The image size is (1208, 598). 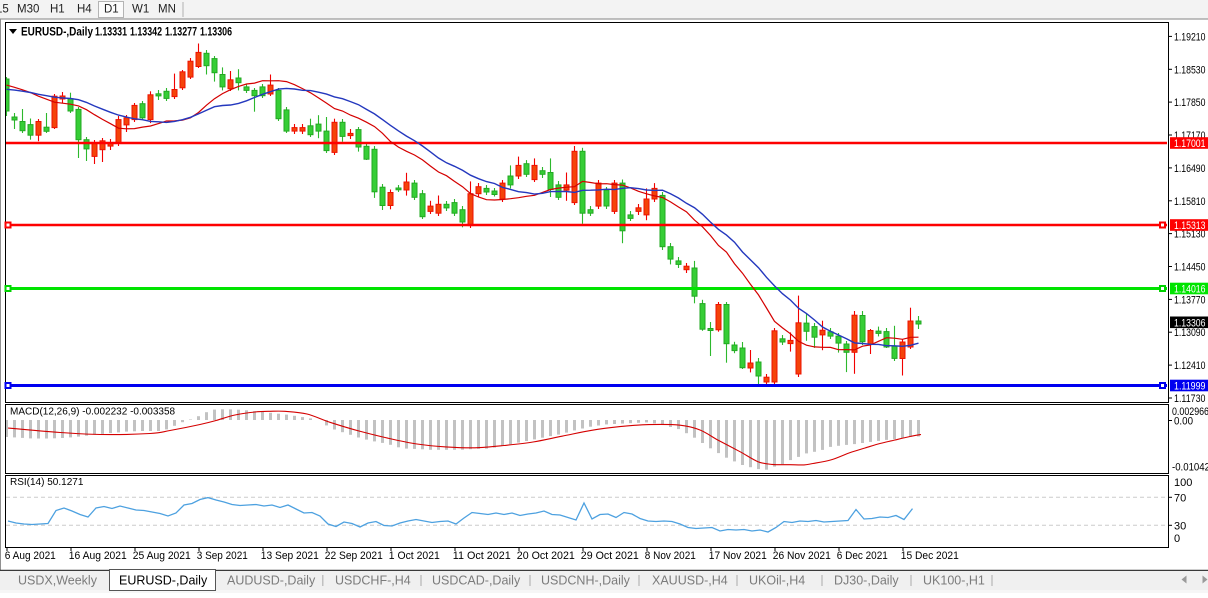 I want to click on svg-text: USDCNH-,Daily, so click(x=586, y=581).